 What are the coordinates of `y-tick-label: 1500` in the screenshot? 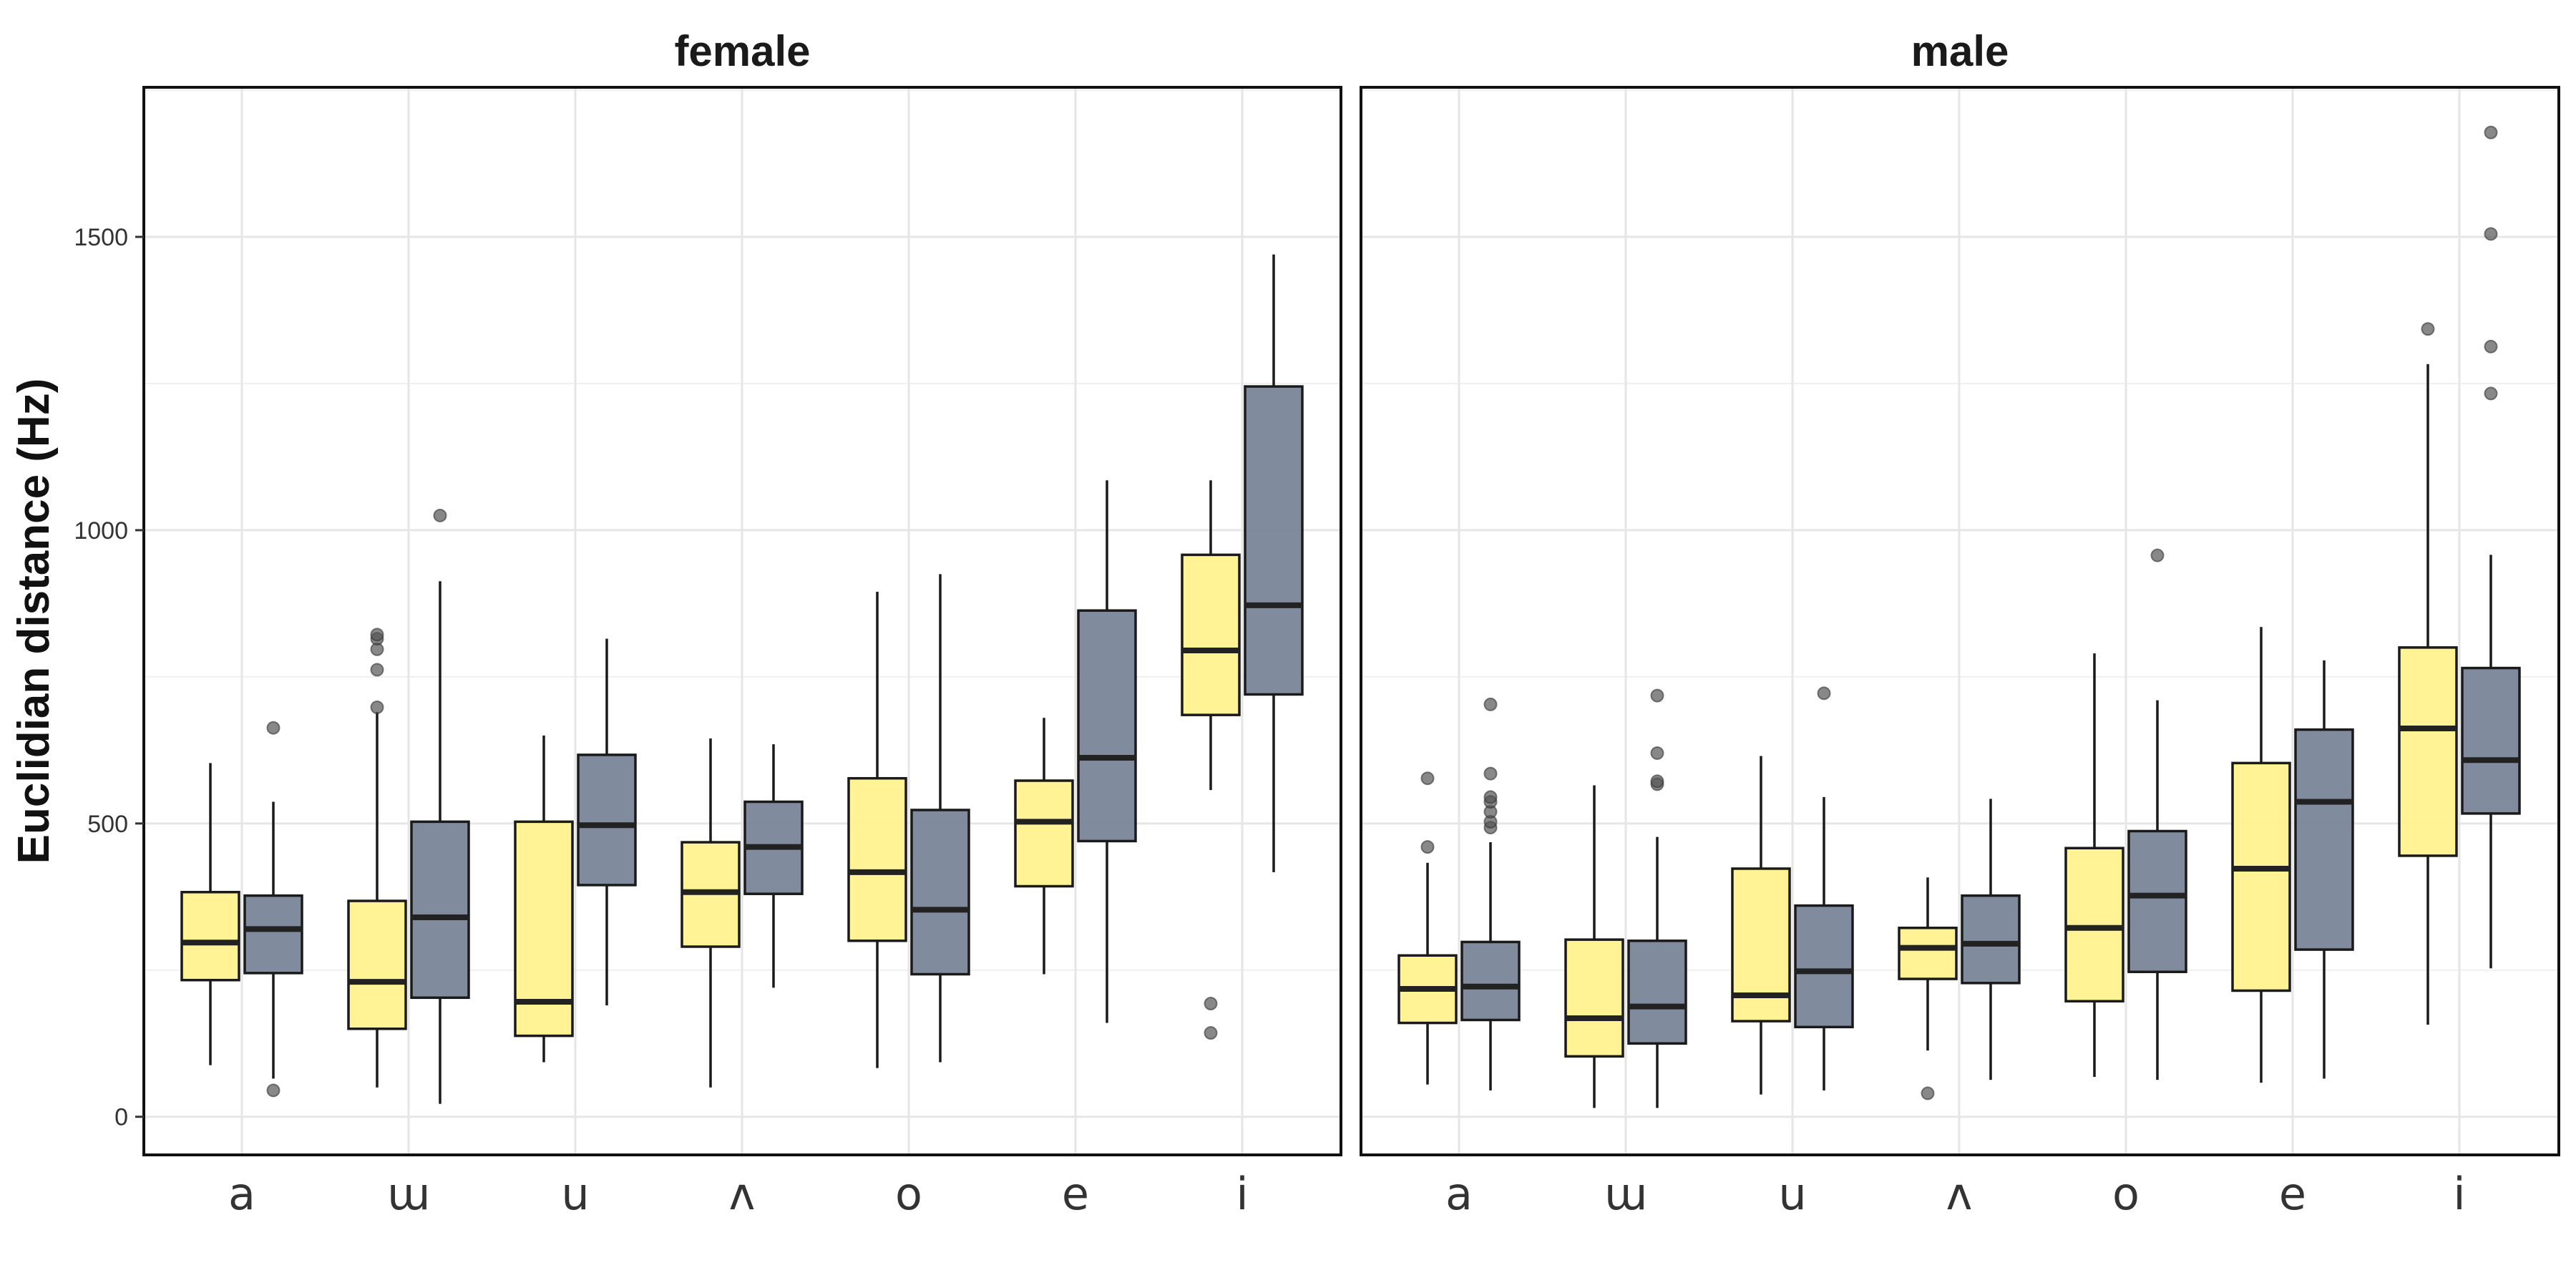 It's located at (101, 237).